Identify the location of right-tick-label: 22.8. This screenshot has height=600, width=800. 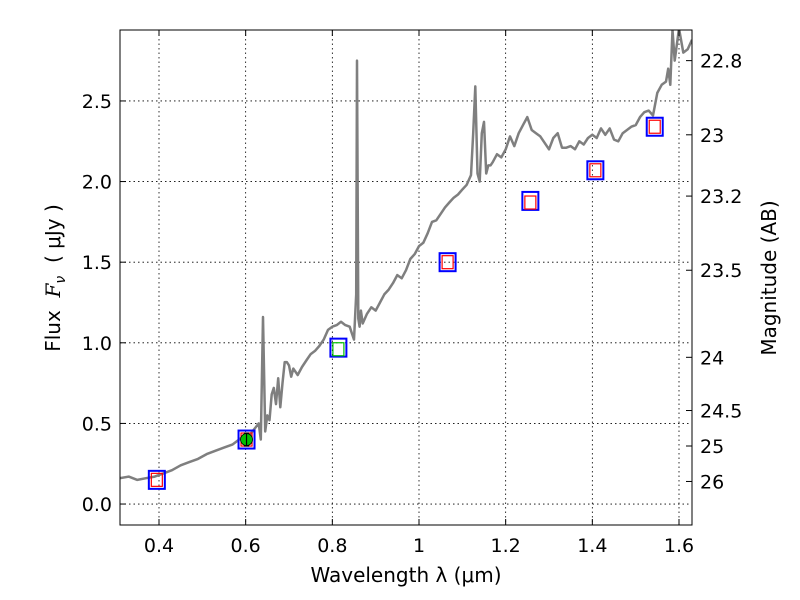
(721, 62).